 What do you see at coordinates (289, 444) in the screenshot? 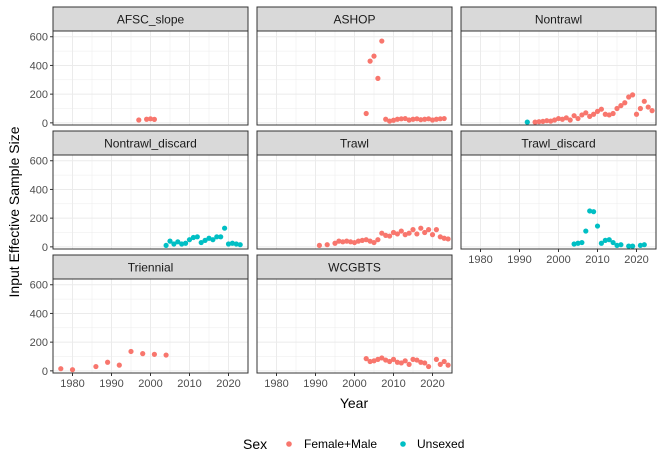
I see `legend-key-female-male` at bounding box center [289, 444].